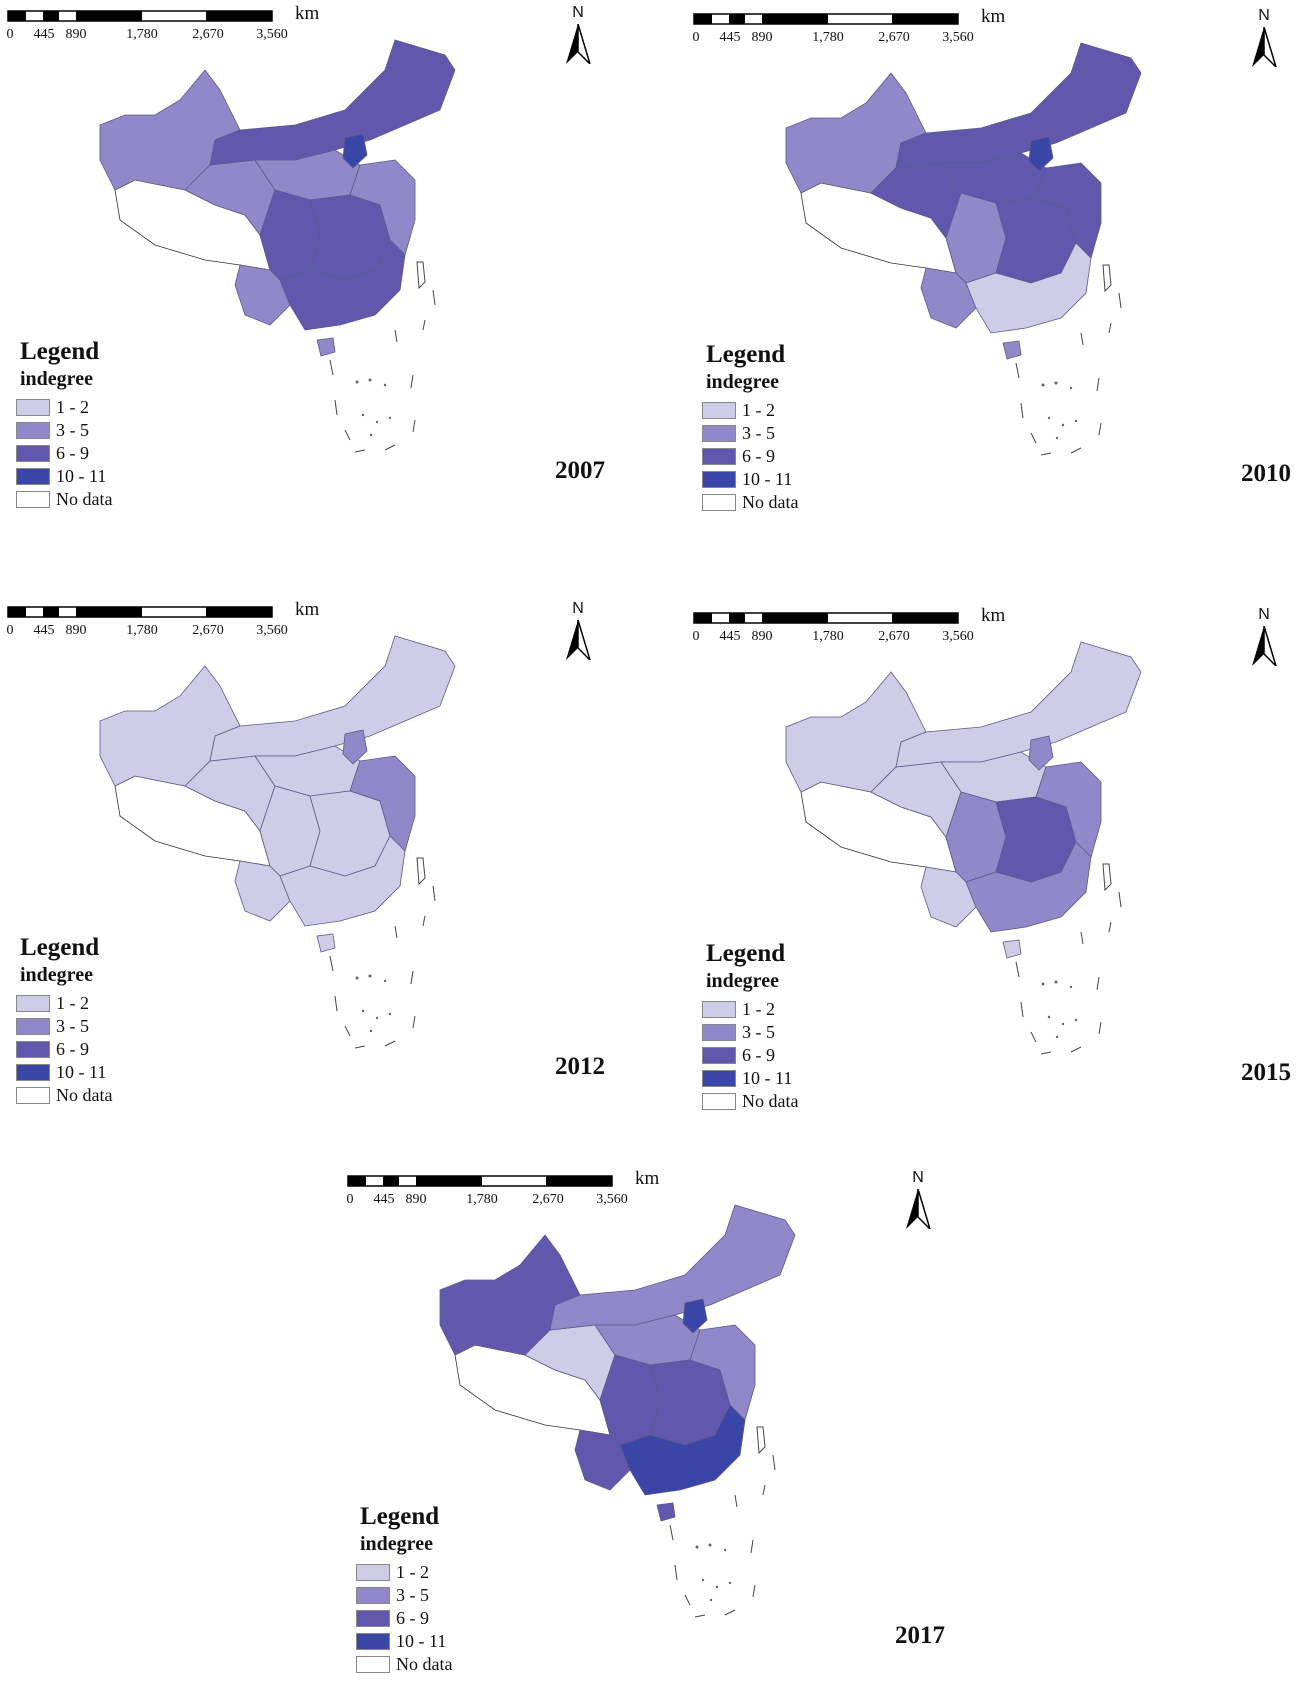 This screenshot has width=1300, height=1692. What do you see at coordinates (1068, 374) in the screenshot?
I see `south-sea-dashes` at bounding box center [1068, 374].